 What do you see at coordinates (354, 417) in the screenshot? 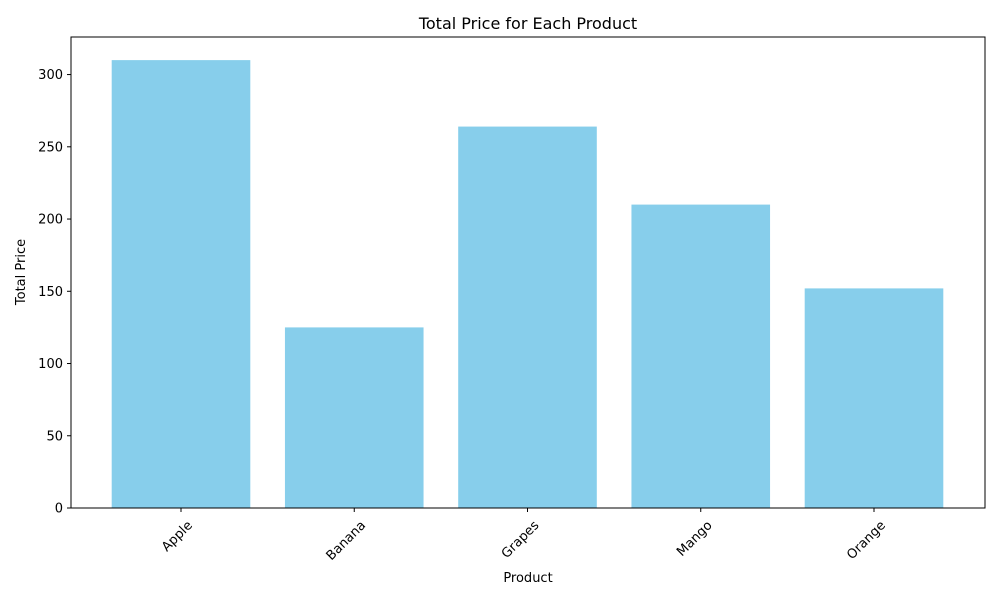
I see `bar-banana` at bounding box center [354, 417].